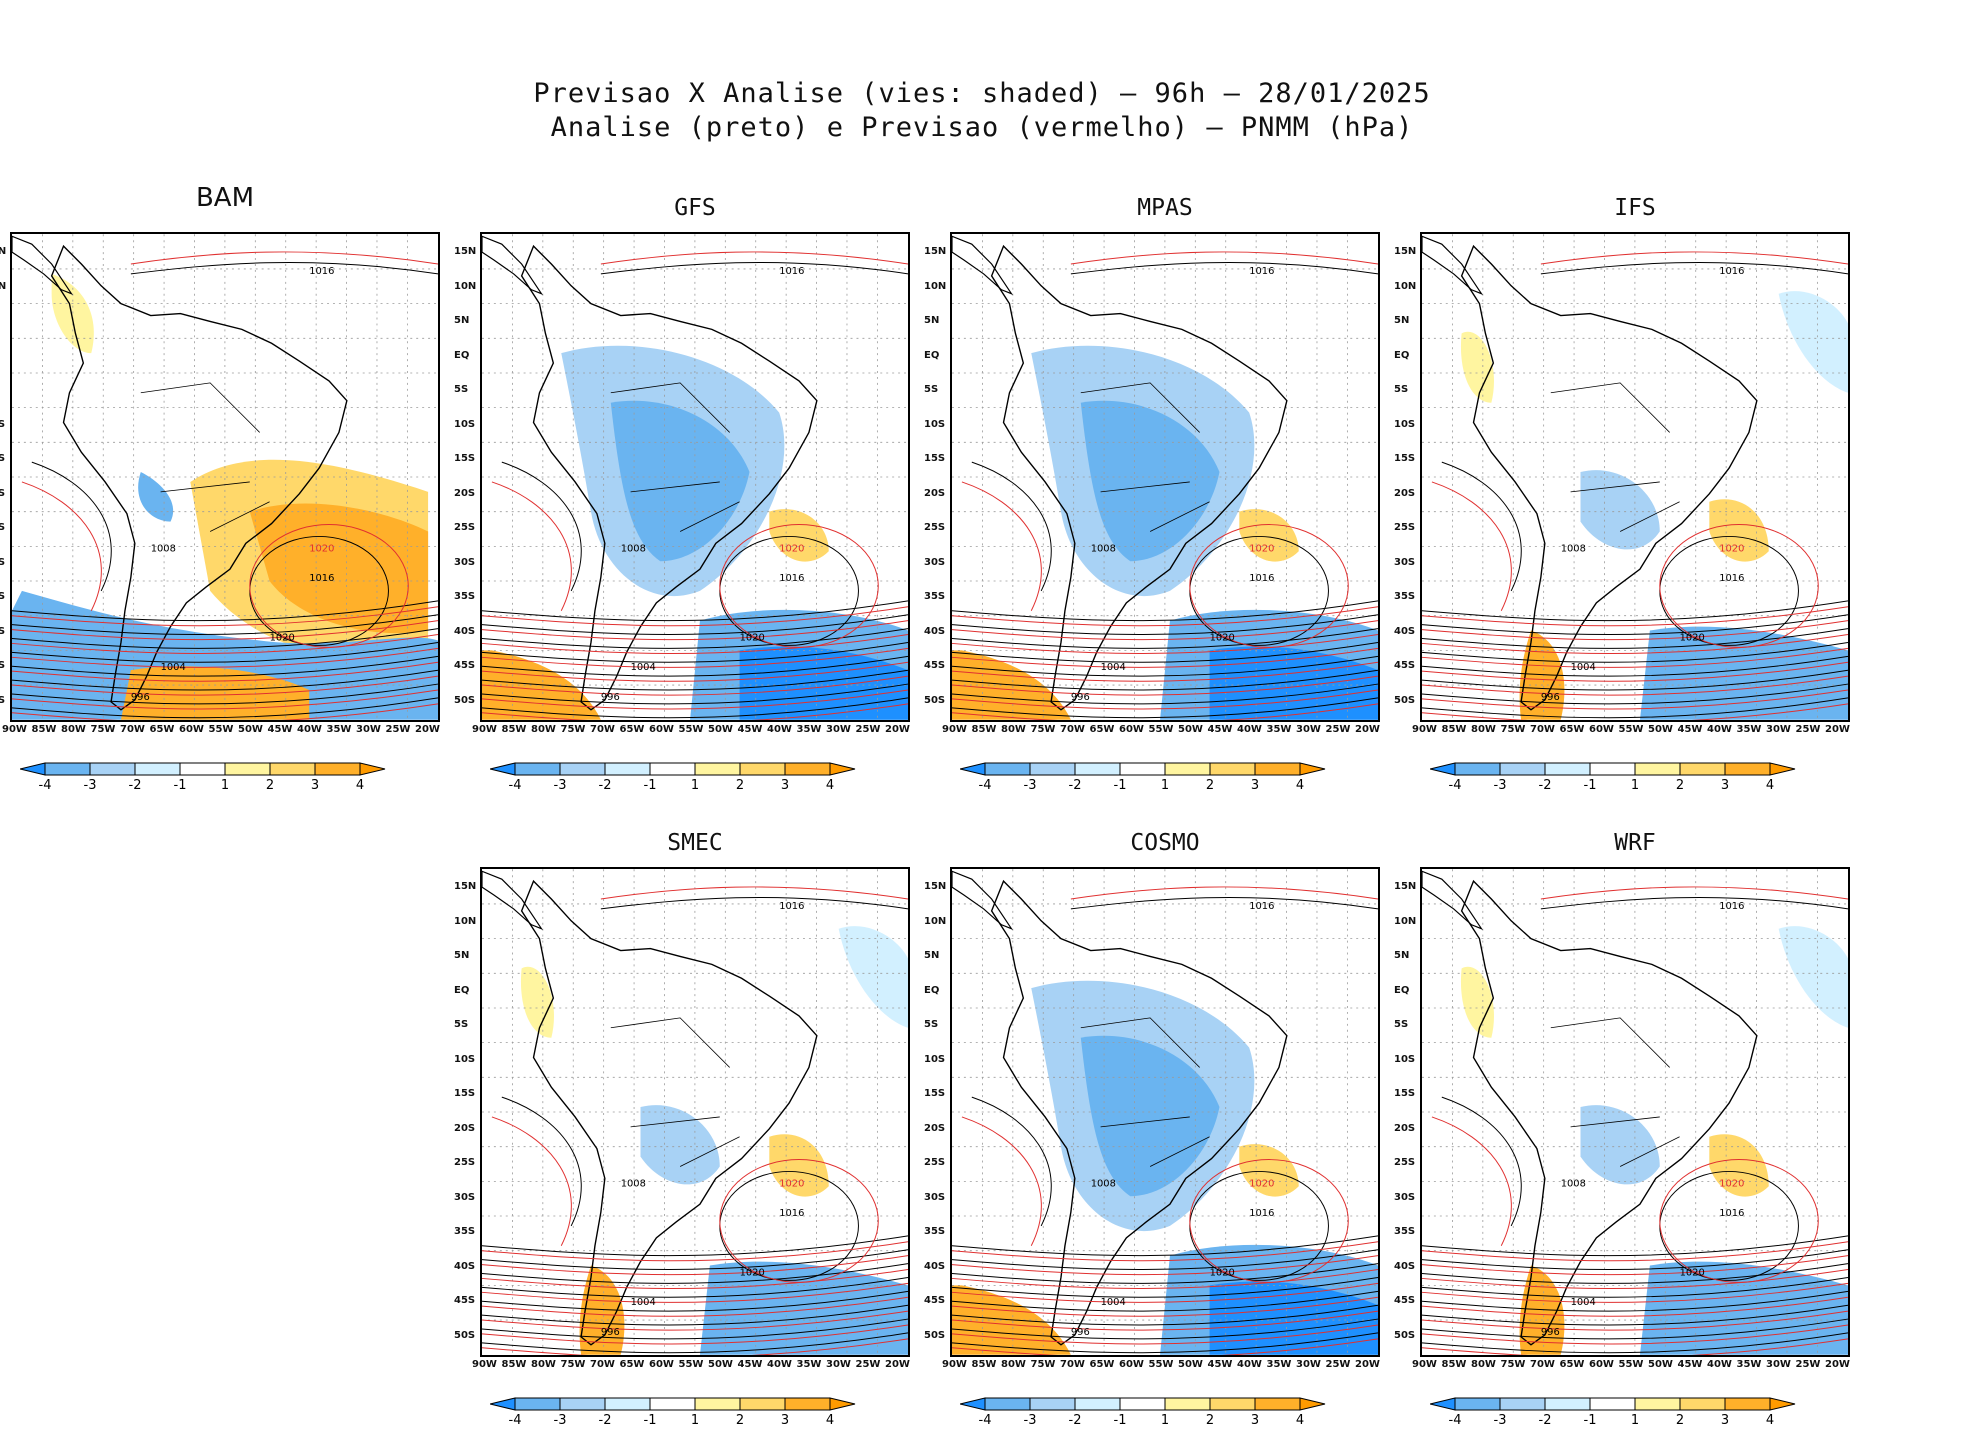  Describe the element at coordinates (1145, 1092) in the screenshot. I see `borders` at that location.